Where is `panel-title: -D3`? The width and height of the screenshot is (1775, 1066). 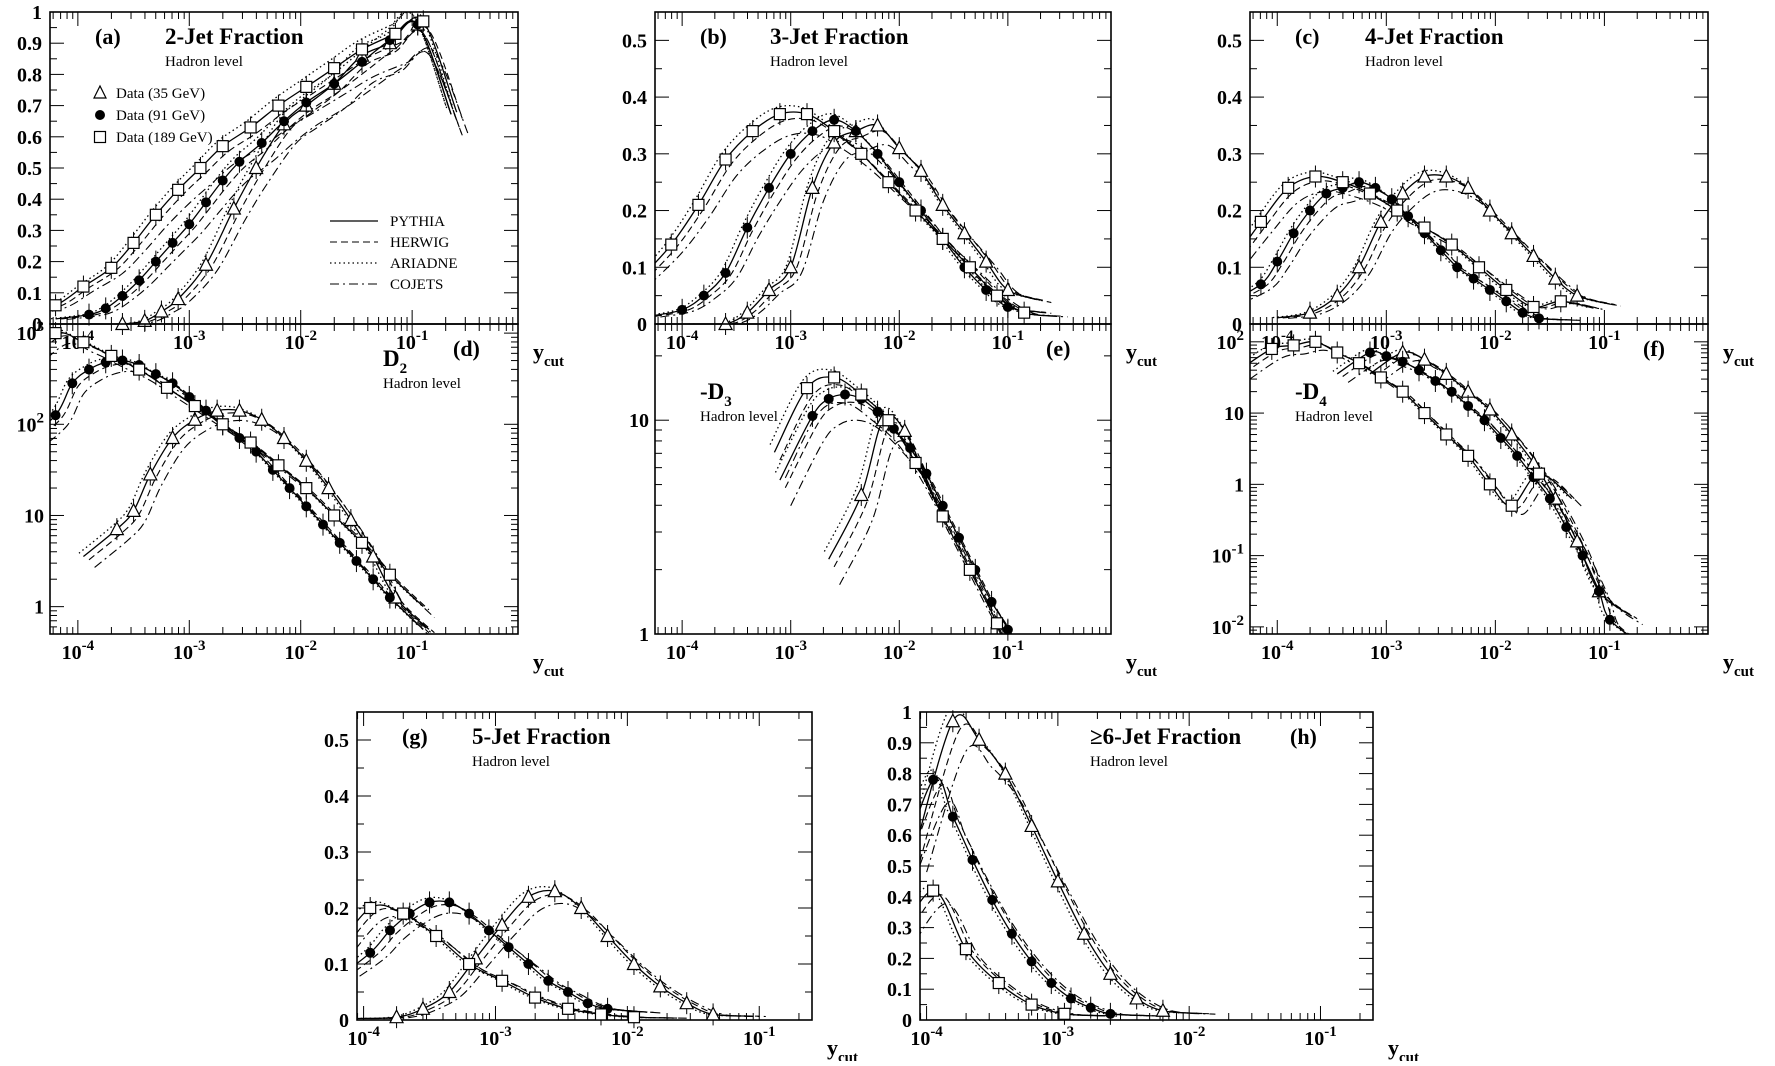 panel-title: -D3 is located at coordinates (716, 394).